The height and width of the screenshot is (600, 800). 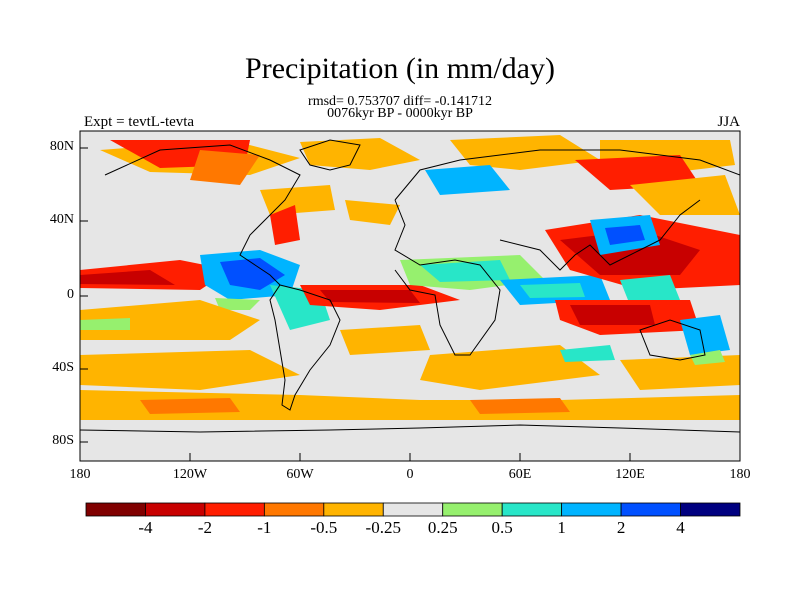 I want to click on x-tick-label: 120E, so click(x=630, y=474).